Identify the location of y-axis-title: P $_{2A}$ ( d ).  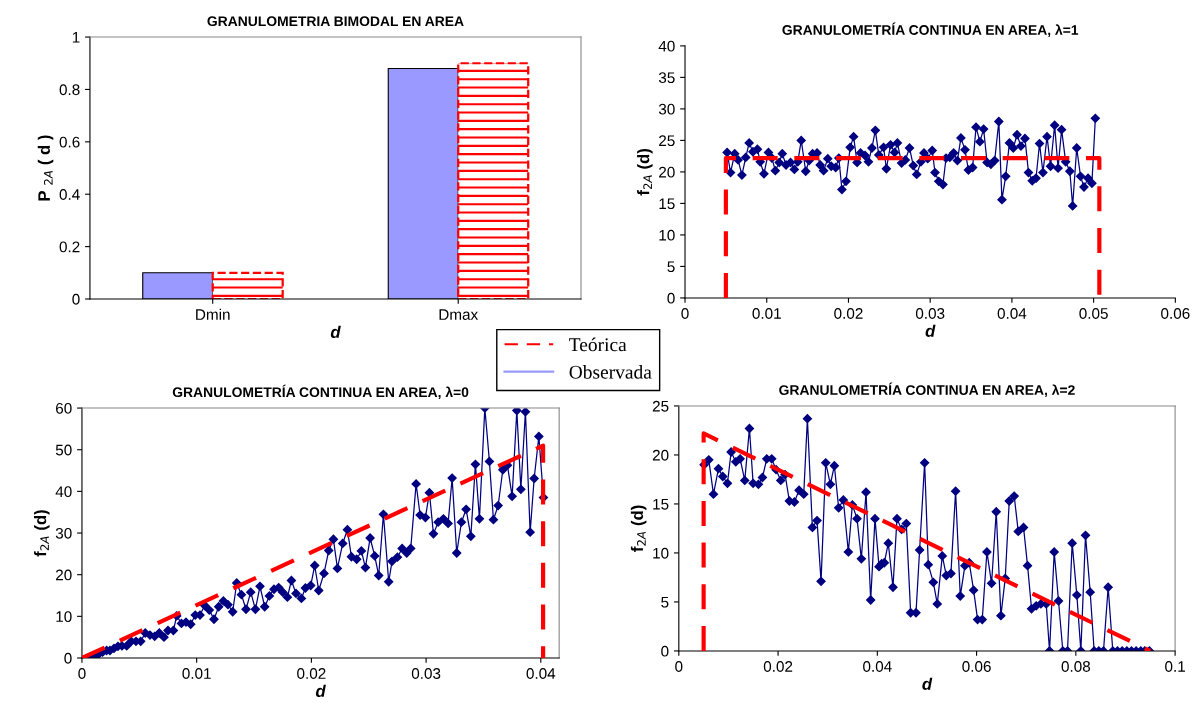
(45, 168).